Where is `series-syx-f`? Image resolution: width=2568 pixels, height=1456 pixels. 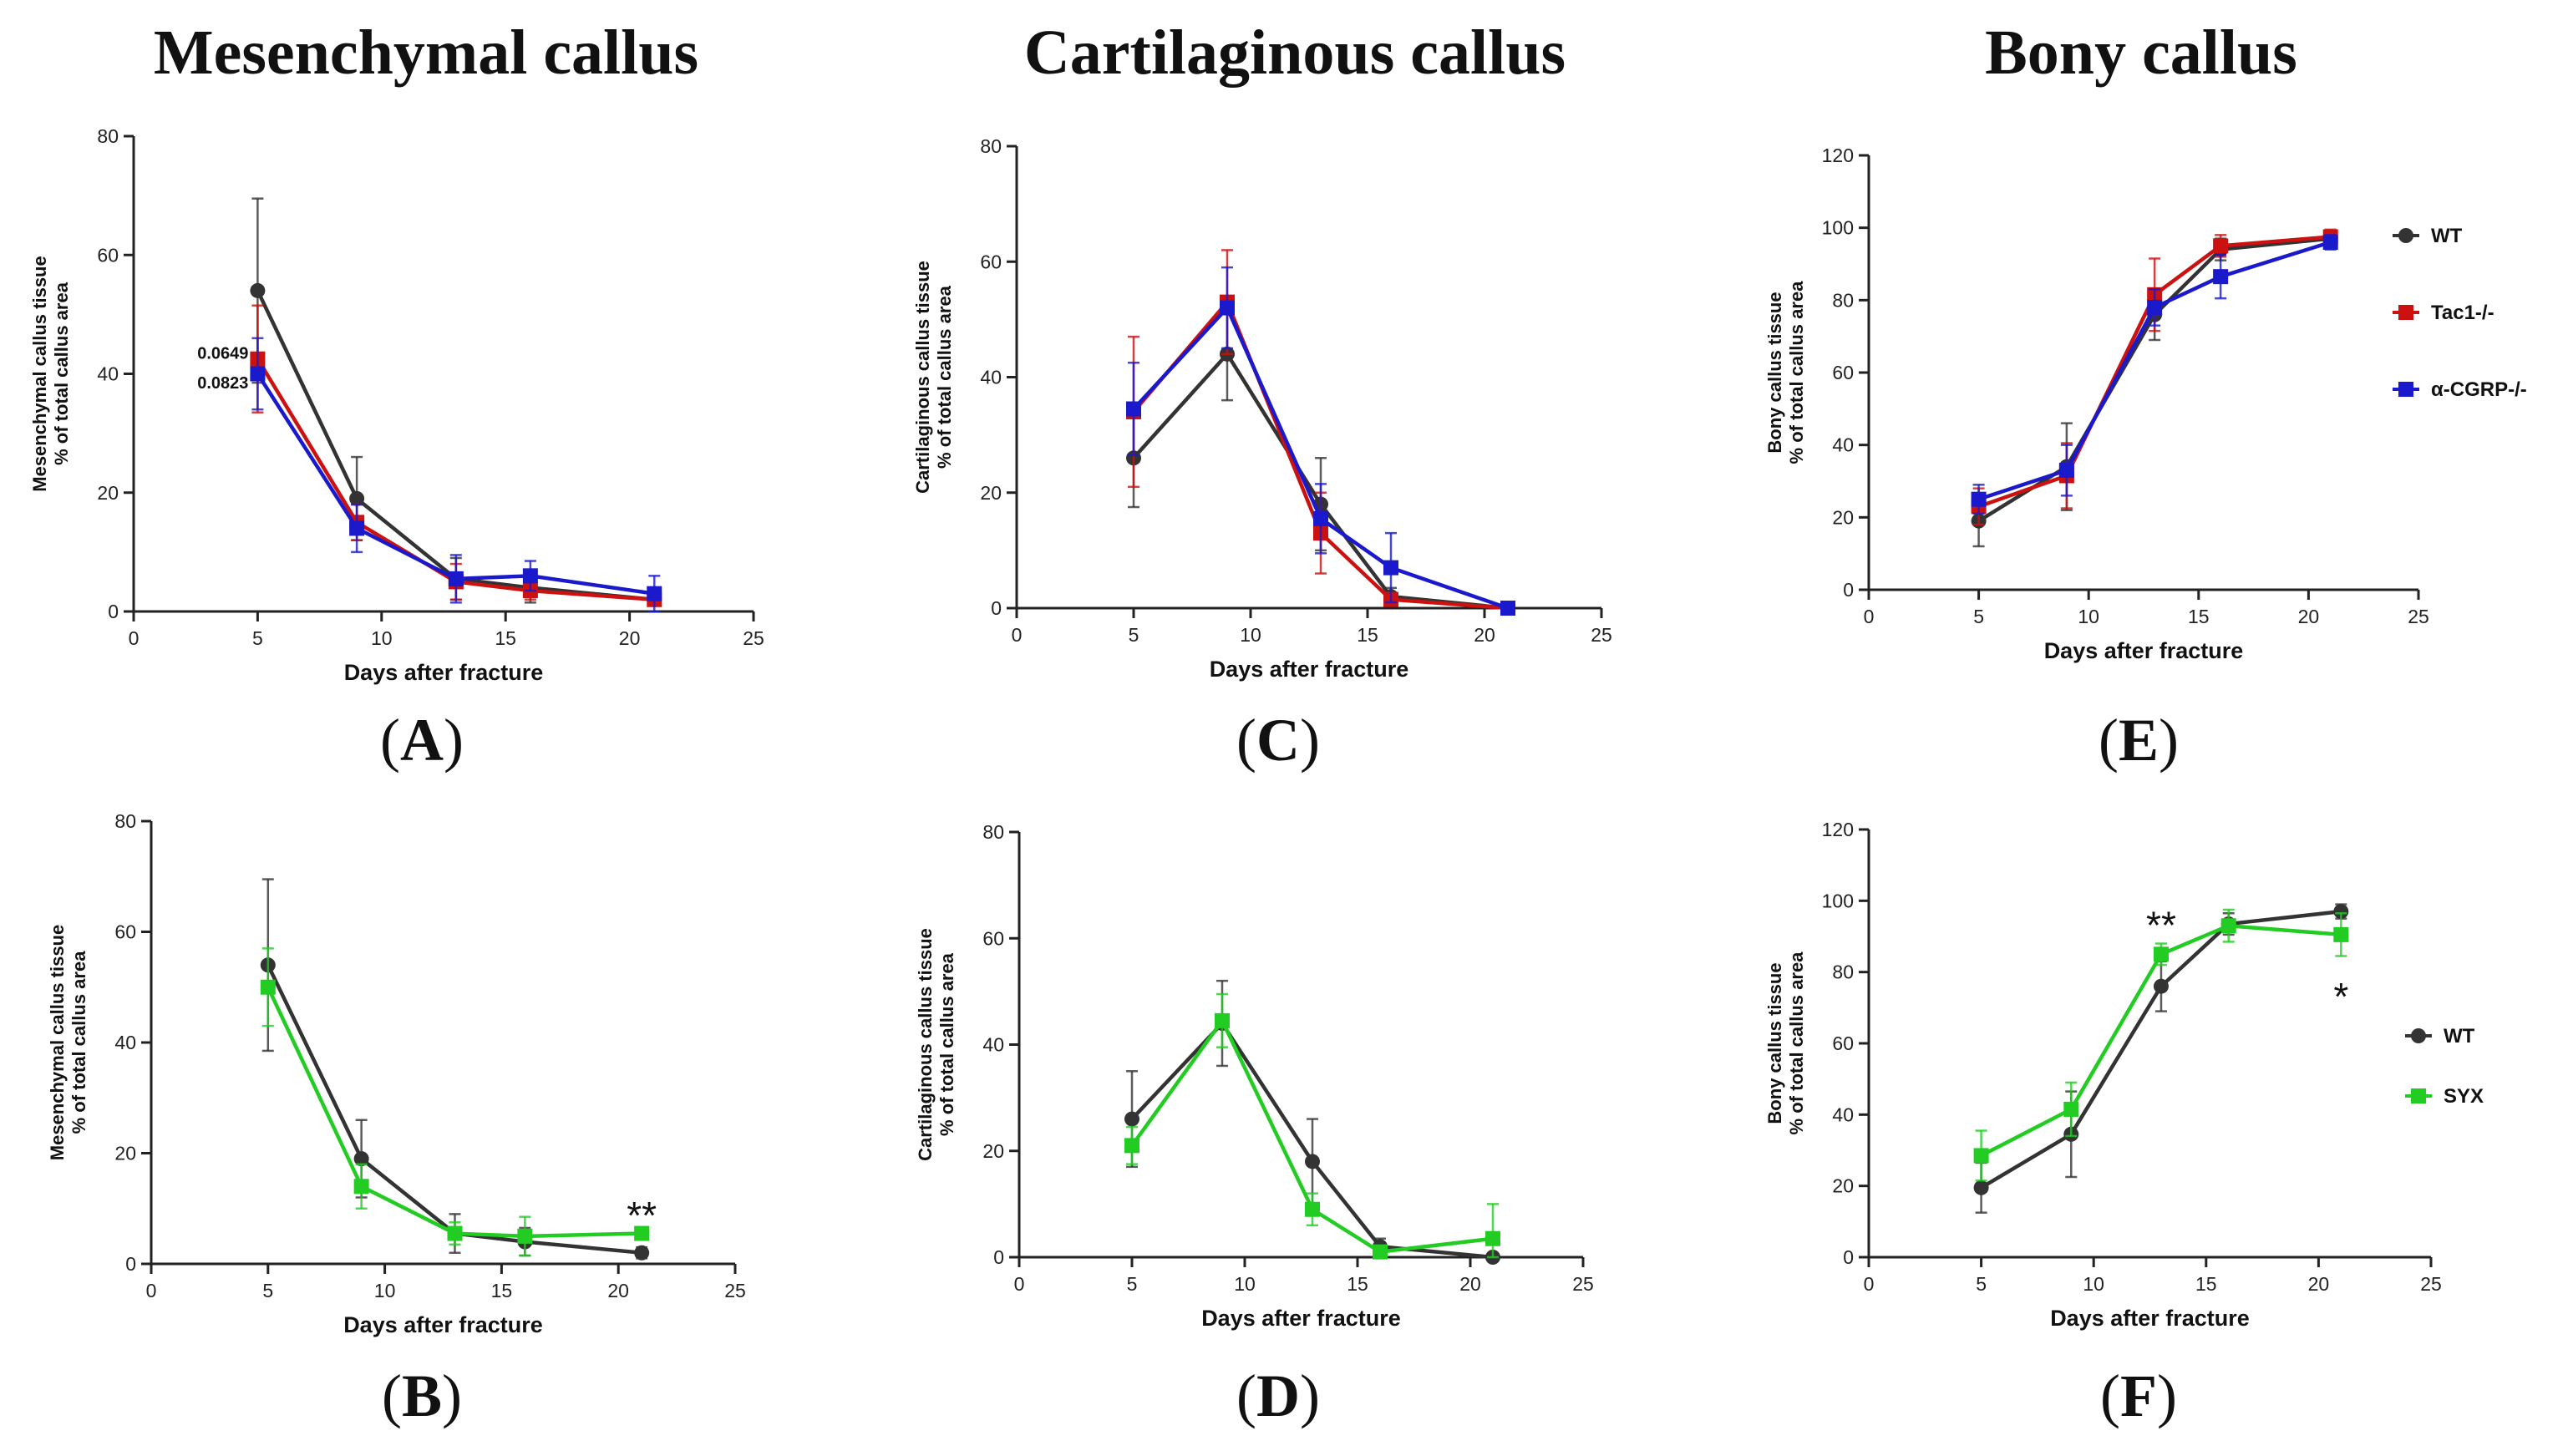 series-syx-f is located at coordinates (2161, 1045).